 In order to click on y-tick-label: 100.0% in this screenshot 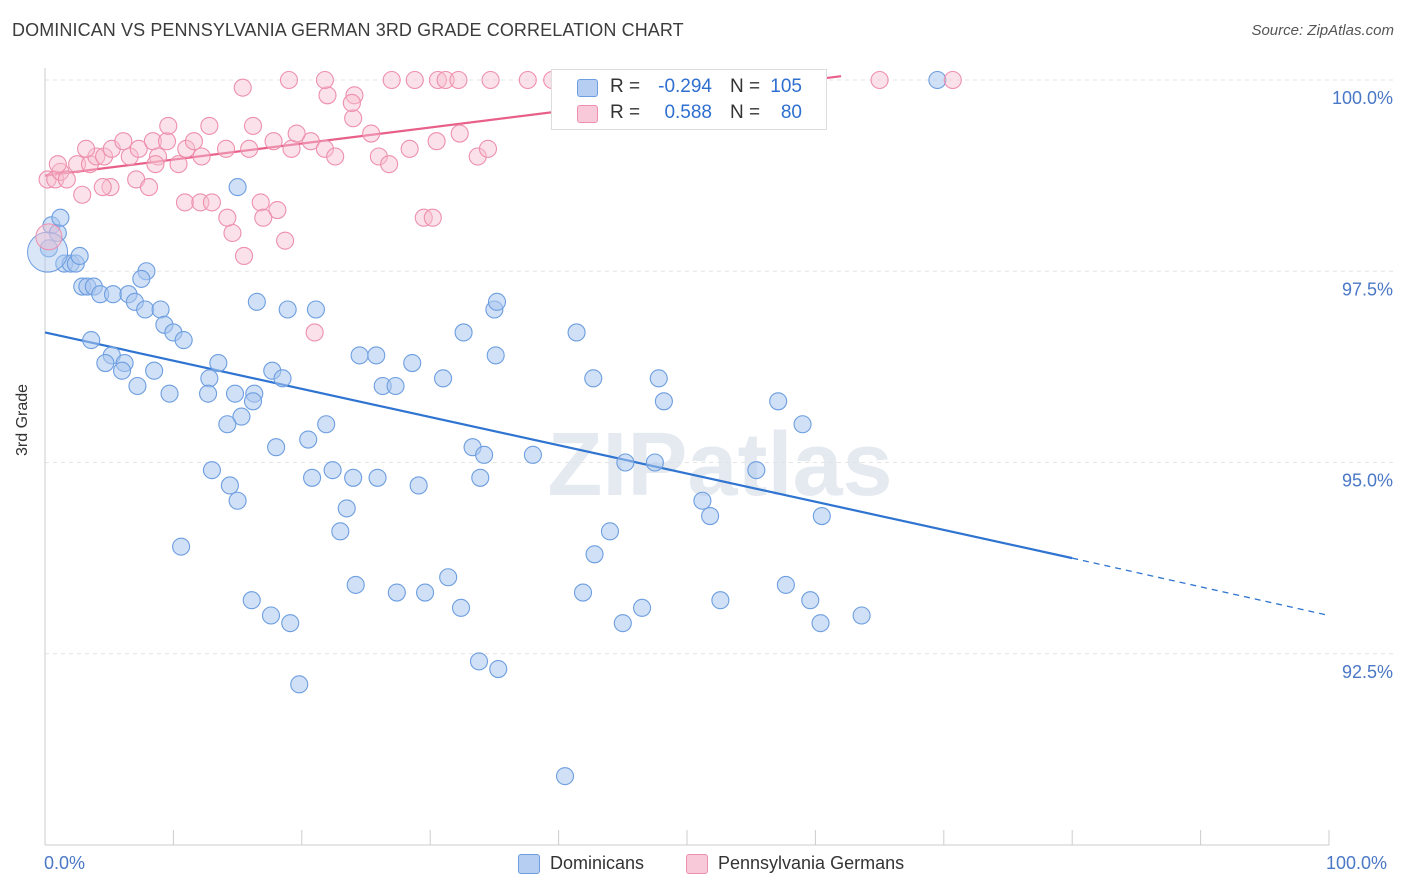, I will do `click(1362, 98)`.